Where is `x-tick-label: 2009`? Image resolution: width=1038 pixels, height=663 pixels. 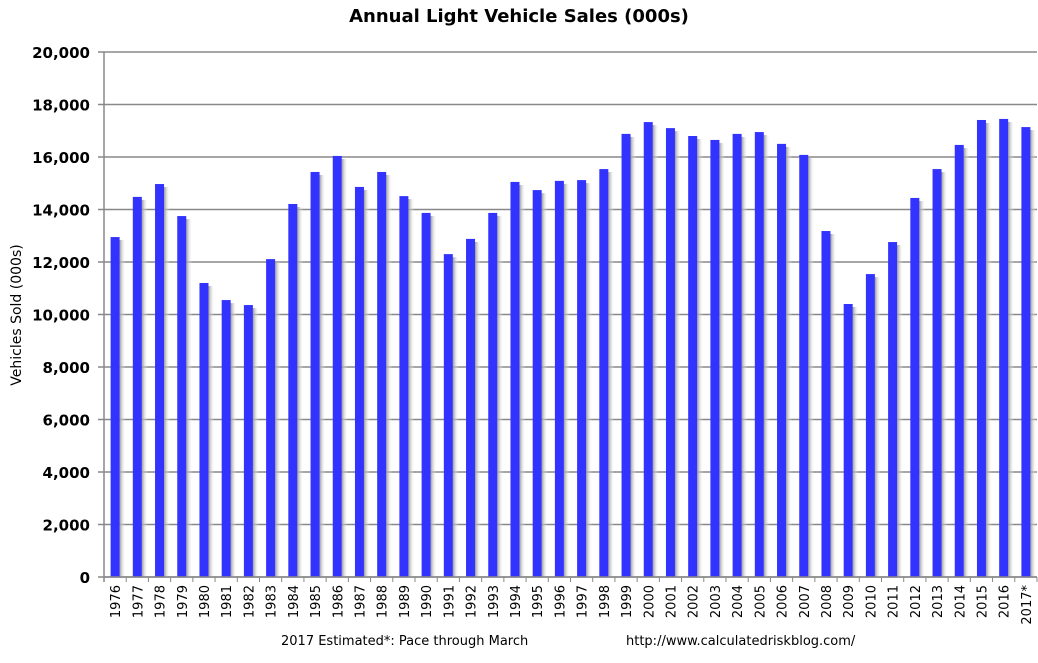 x-tick-label: 2009 is located at coordinates (849, 601).